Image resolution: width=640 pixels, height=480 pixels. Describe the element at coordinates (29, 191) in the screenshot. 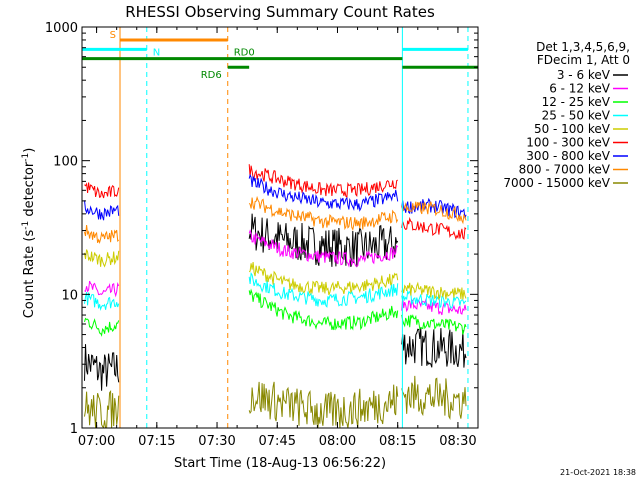

I see `y-axis-label-suffix: detector` at that location.